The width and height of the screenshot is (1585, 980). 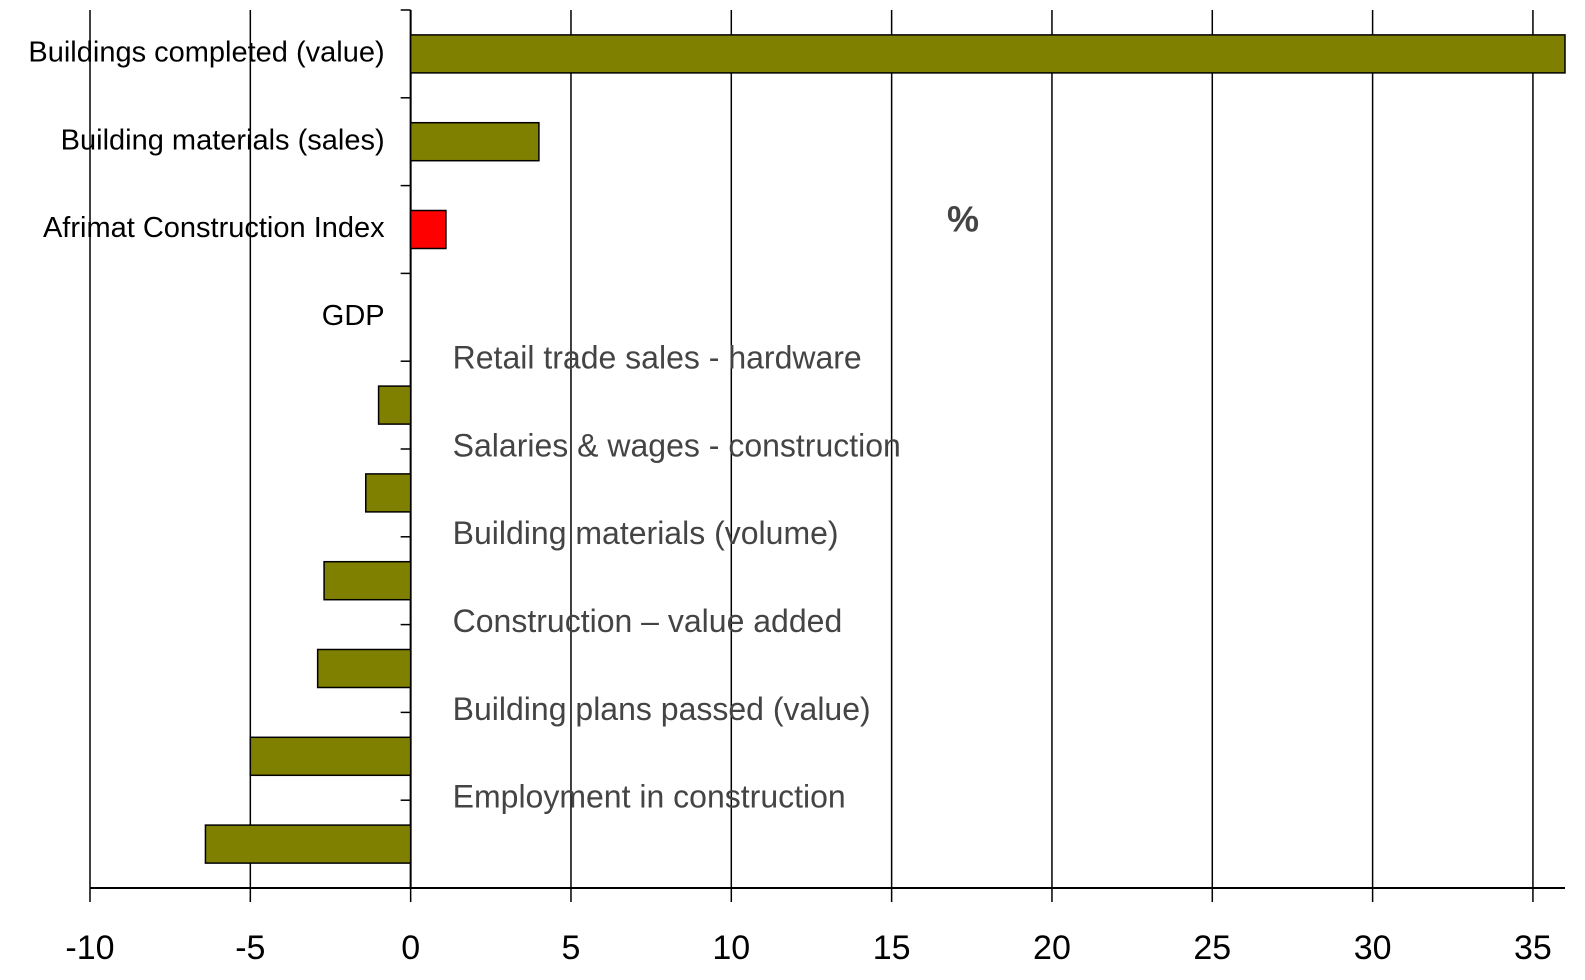 What do you see at coordinates (1373, 948) in the screenshot?
I see `x-tick-label: 30` at bounding box center [1373, 948].